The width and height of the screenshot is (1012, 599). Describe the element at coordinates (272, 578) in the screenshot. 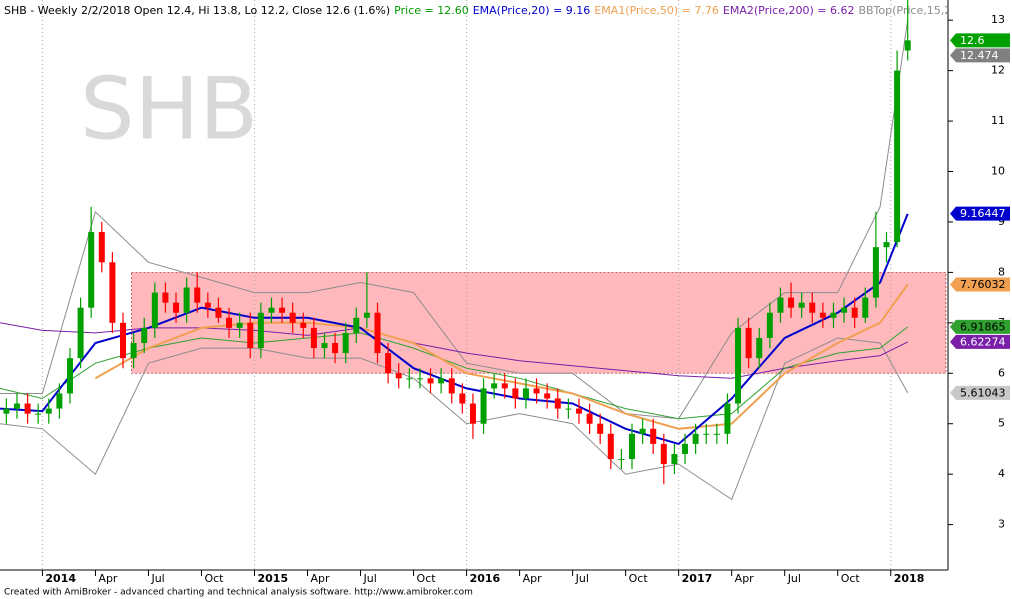

I see `x-year-label: 2015` at that location.